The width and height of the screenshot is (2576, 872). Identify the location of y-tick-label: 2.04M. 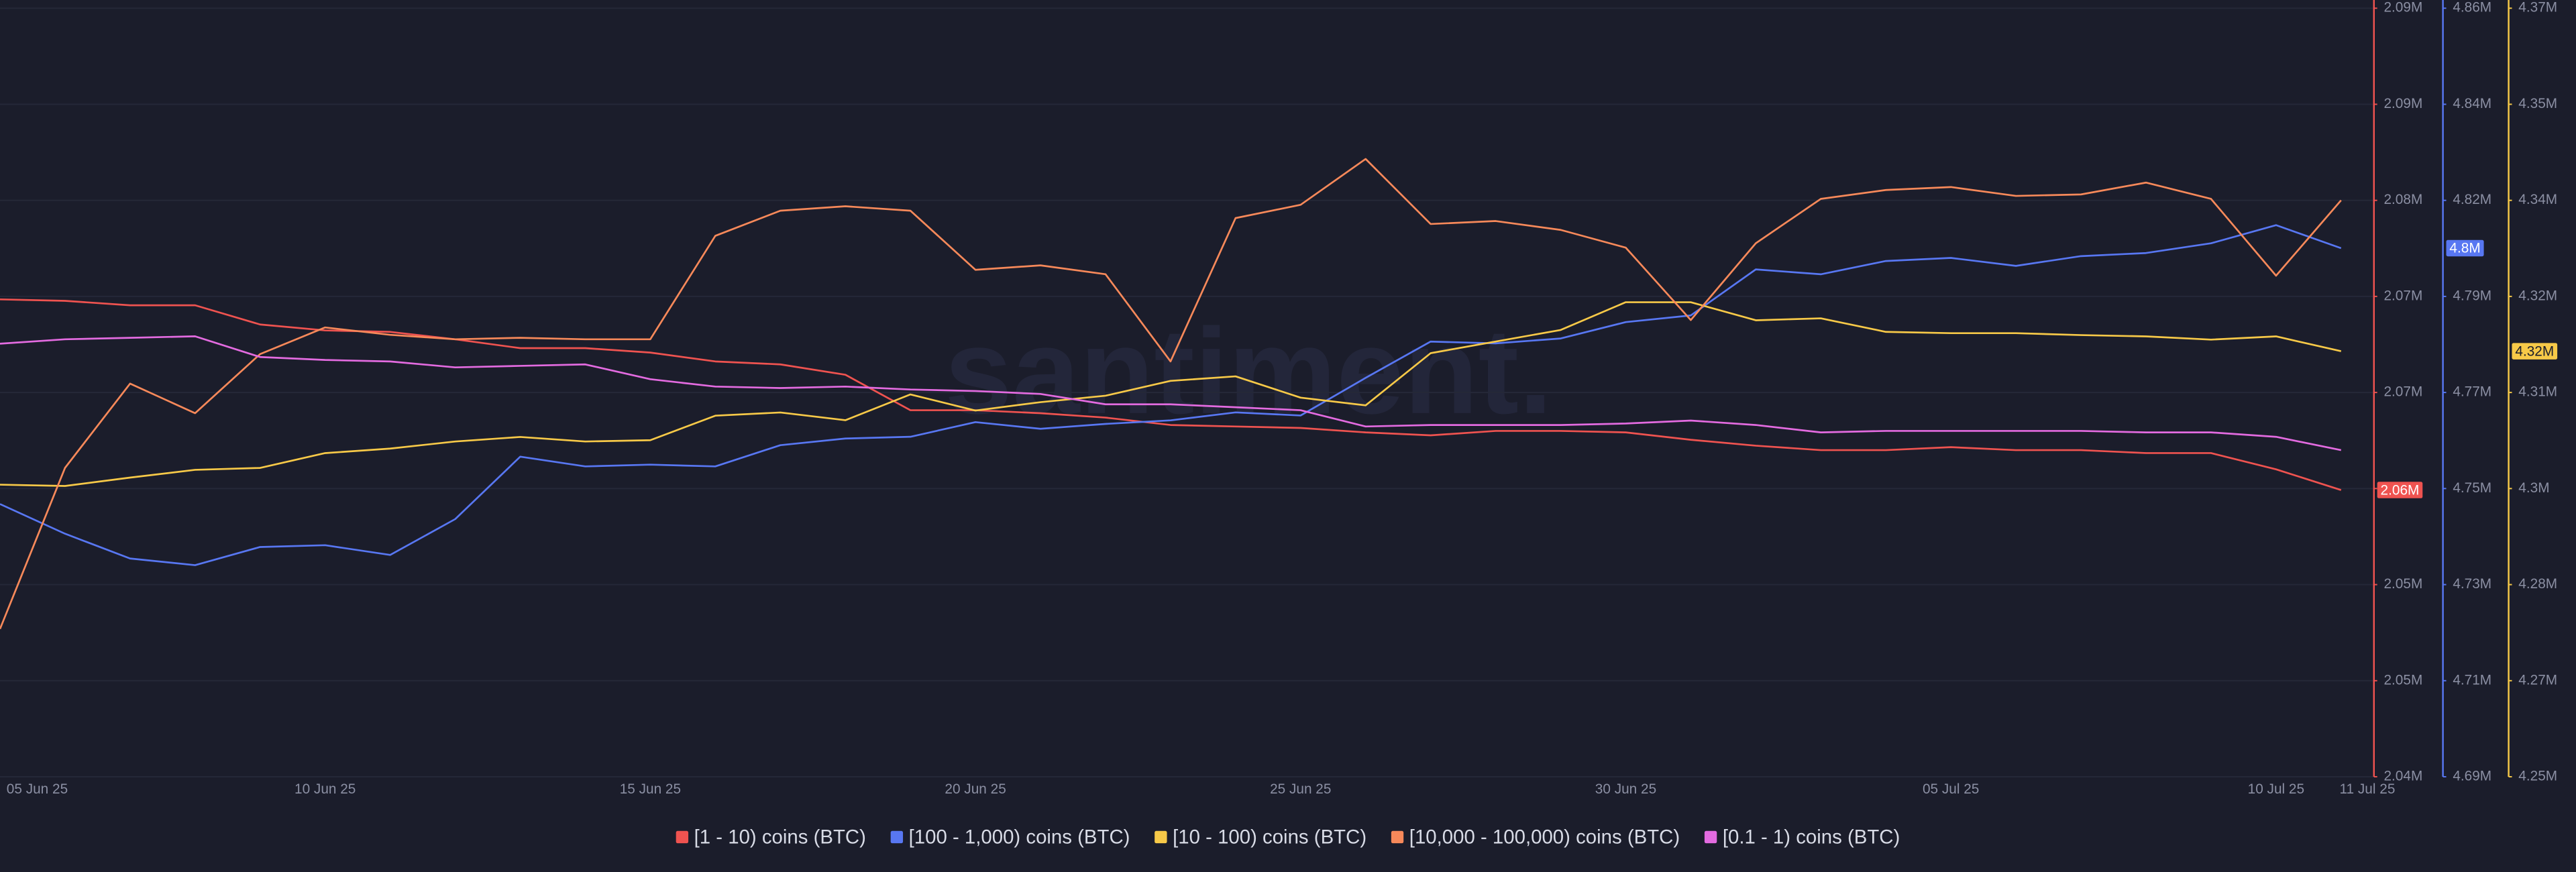
(2402, 776).